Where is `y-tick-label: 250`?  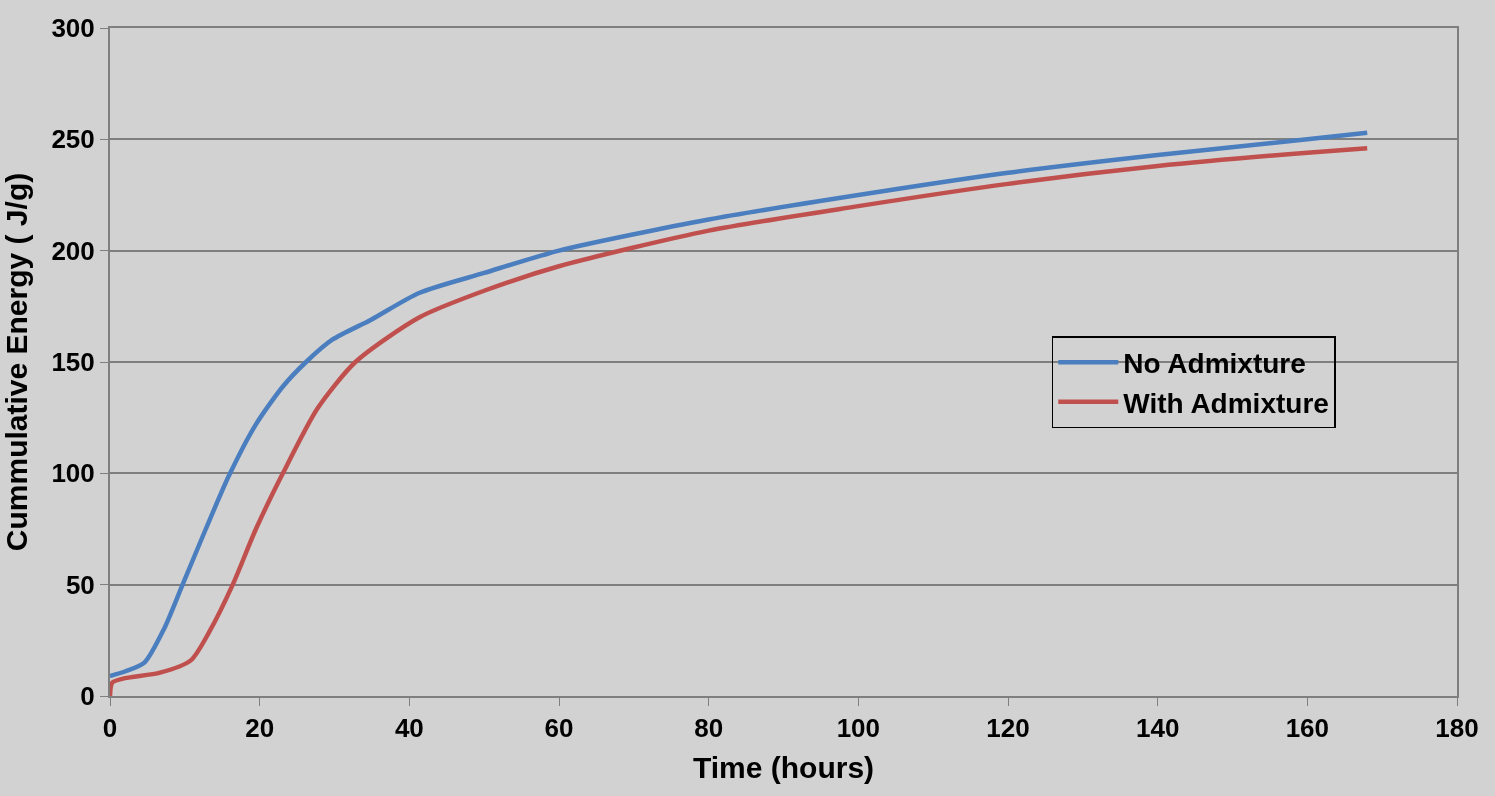 y-tick-label: 250 is located at coordinates (73, 139).